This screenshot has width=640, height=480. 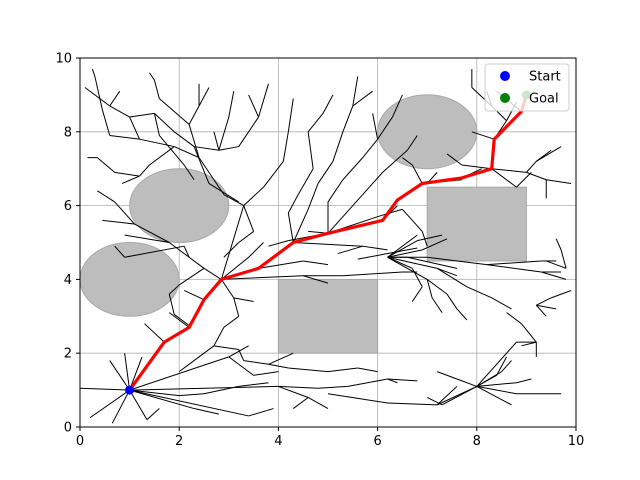 What do you see at coordinates (63, 59) in the screenshot?
I see `y-tick-label-5: 10` at bounding box center [63, 59].